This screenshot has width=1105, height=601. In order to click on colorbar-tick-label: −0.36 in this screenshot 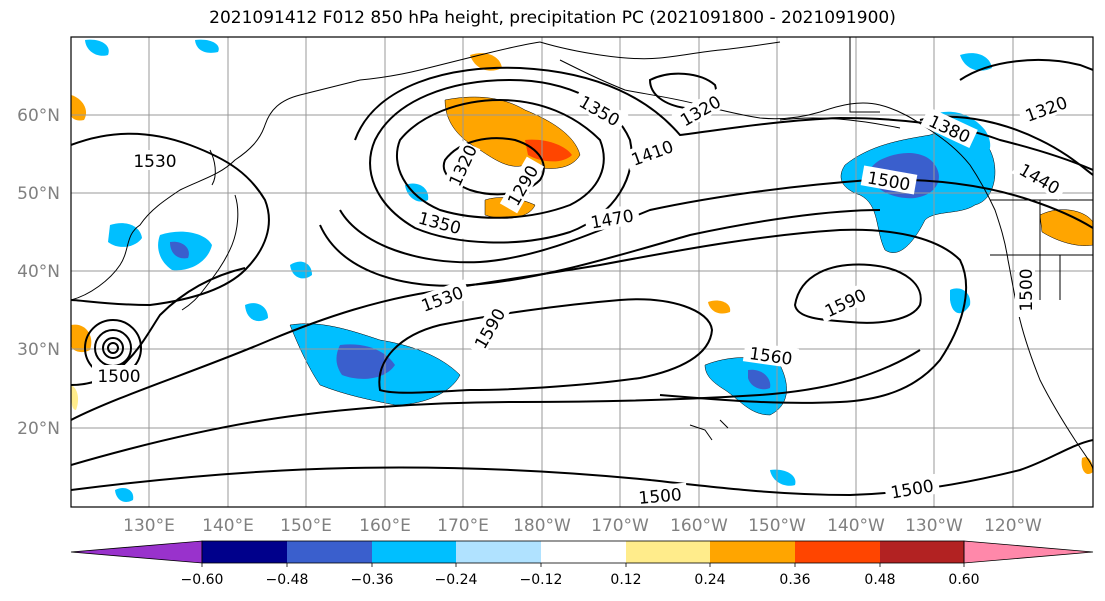, I will do `click(372, 580)`.